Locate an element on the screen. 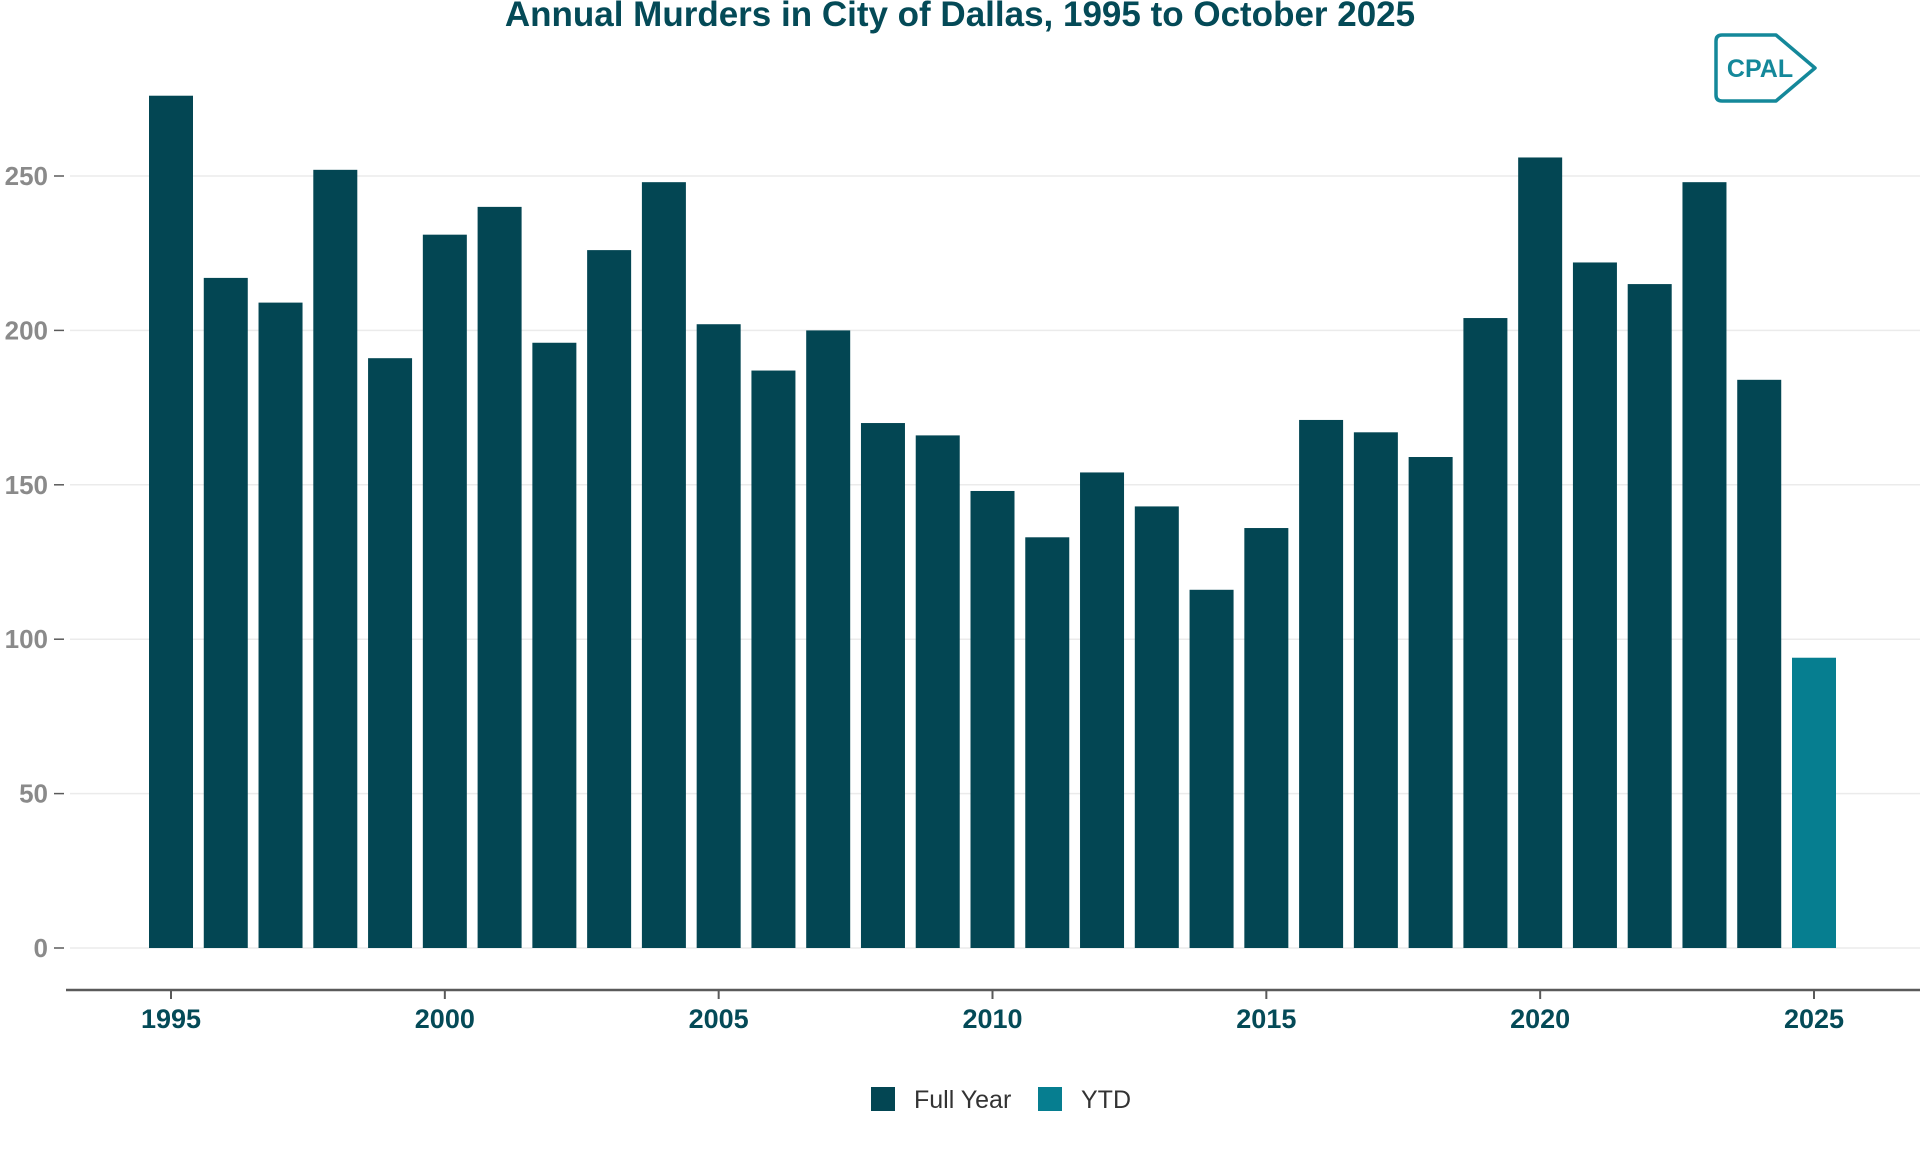 The height and width of the screenshot is (1152, 1920). cpal-logo-tag-shape is located at coordinates (1765, 68).